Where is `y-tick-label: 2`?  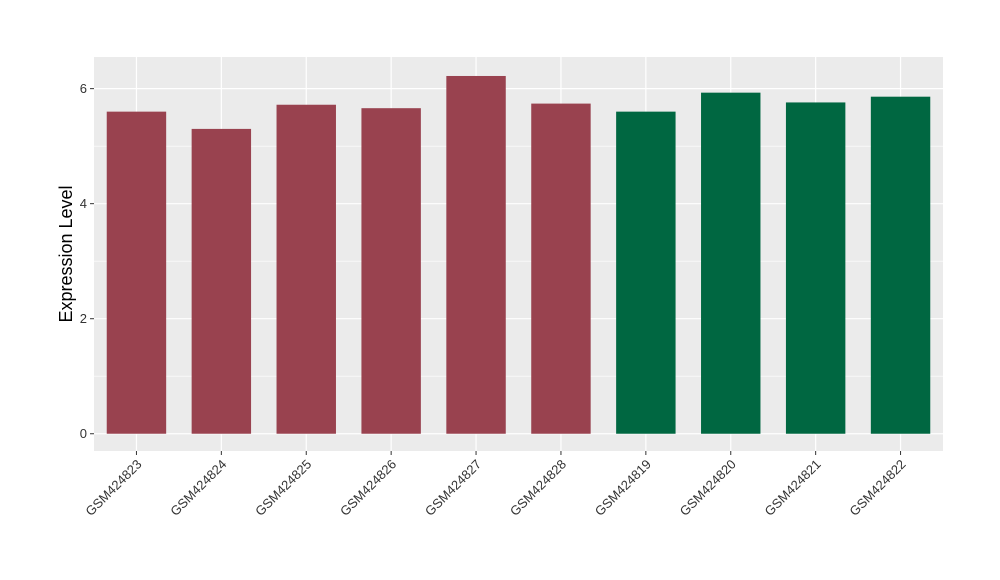 y-tick-label: 2 is located at coordinates (83, 318).